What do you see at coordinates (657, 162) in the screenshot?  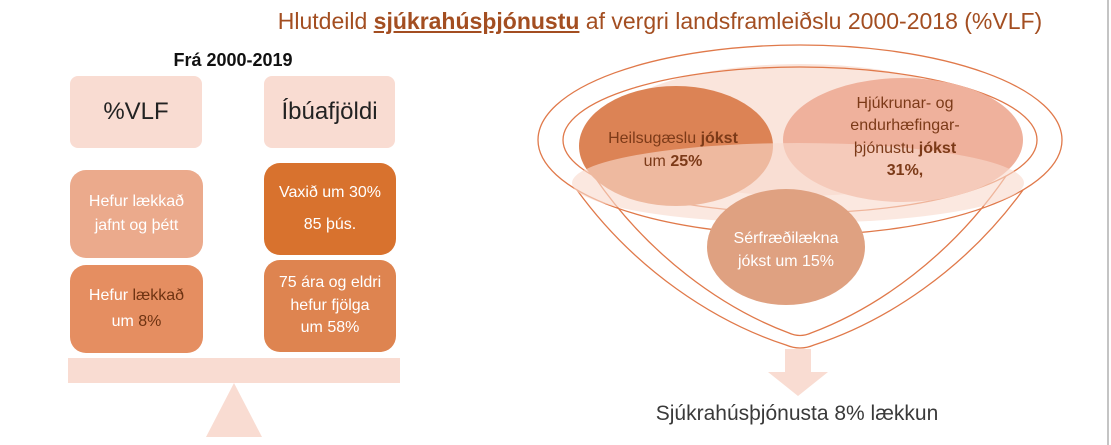 I see `primary-care-normal2: um` at bounding box center [657, 162].